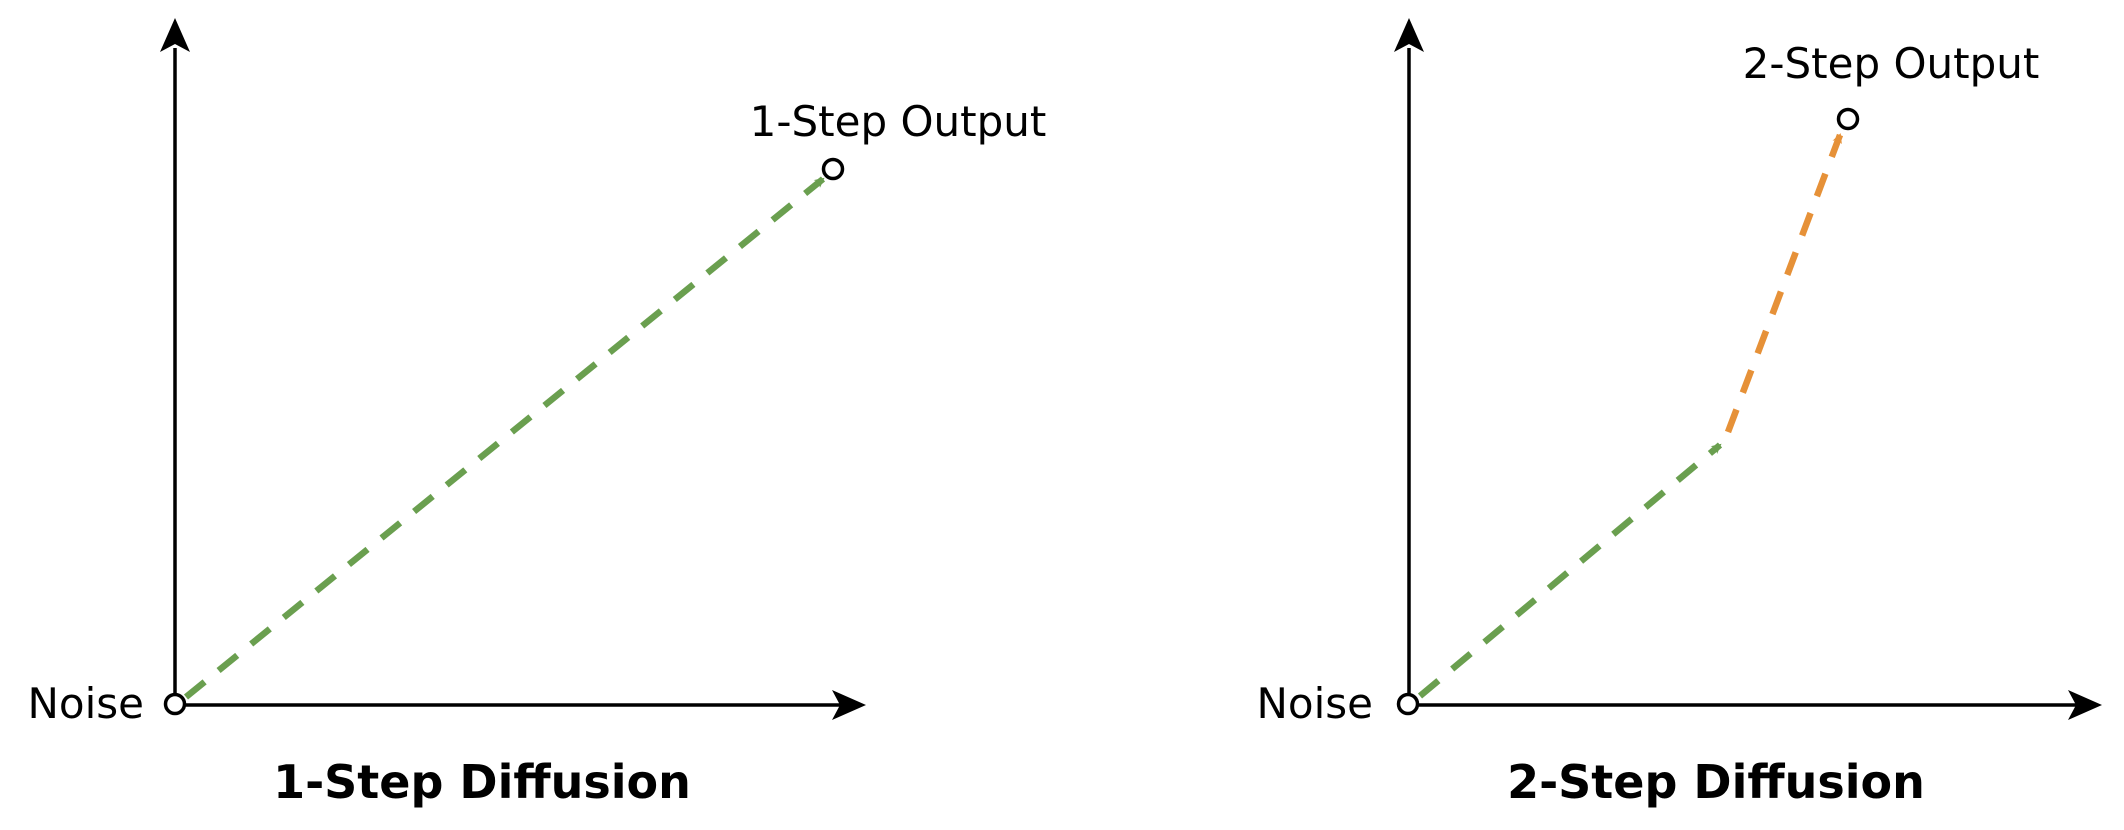 The height and width of the screenshot is (830, 2124). I want to click on output-label: 1-Step Output, so click(898, 121).